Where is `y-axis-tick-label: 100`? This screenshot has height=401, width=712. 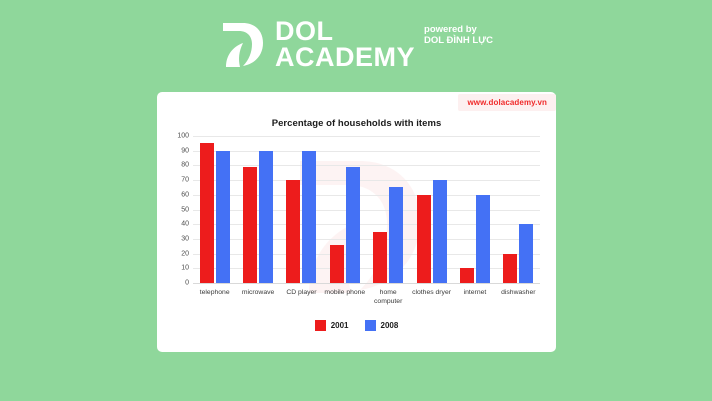 y-axis-tick-label: 100 is located at coordinates (183, 136).